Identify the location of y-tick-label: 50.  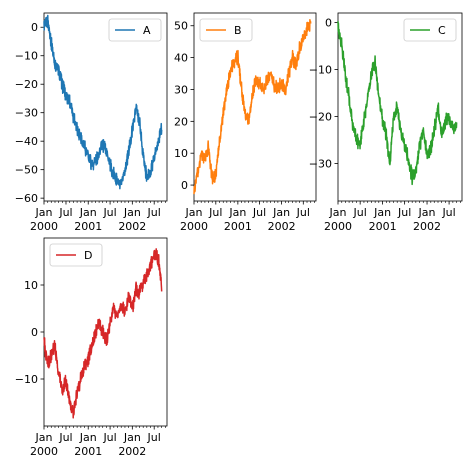
(181, 26).